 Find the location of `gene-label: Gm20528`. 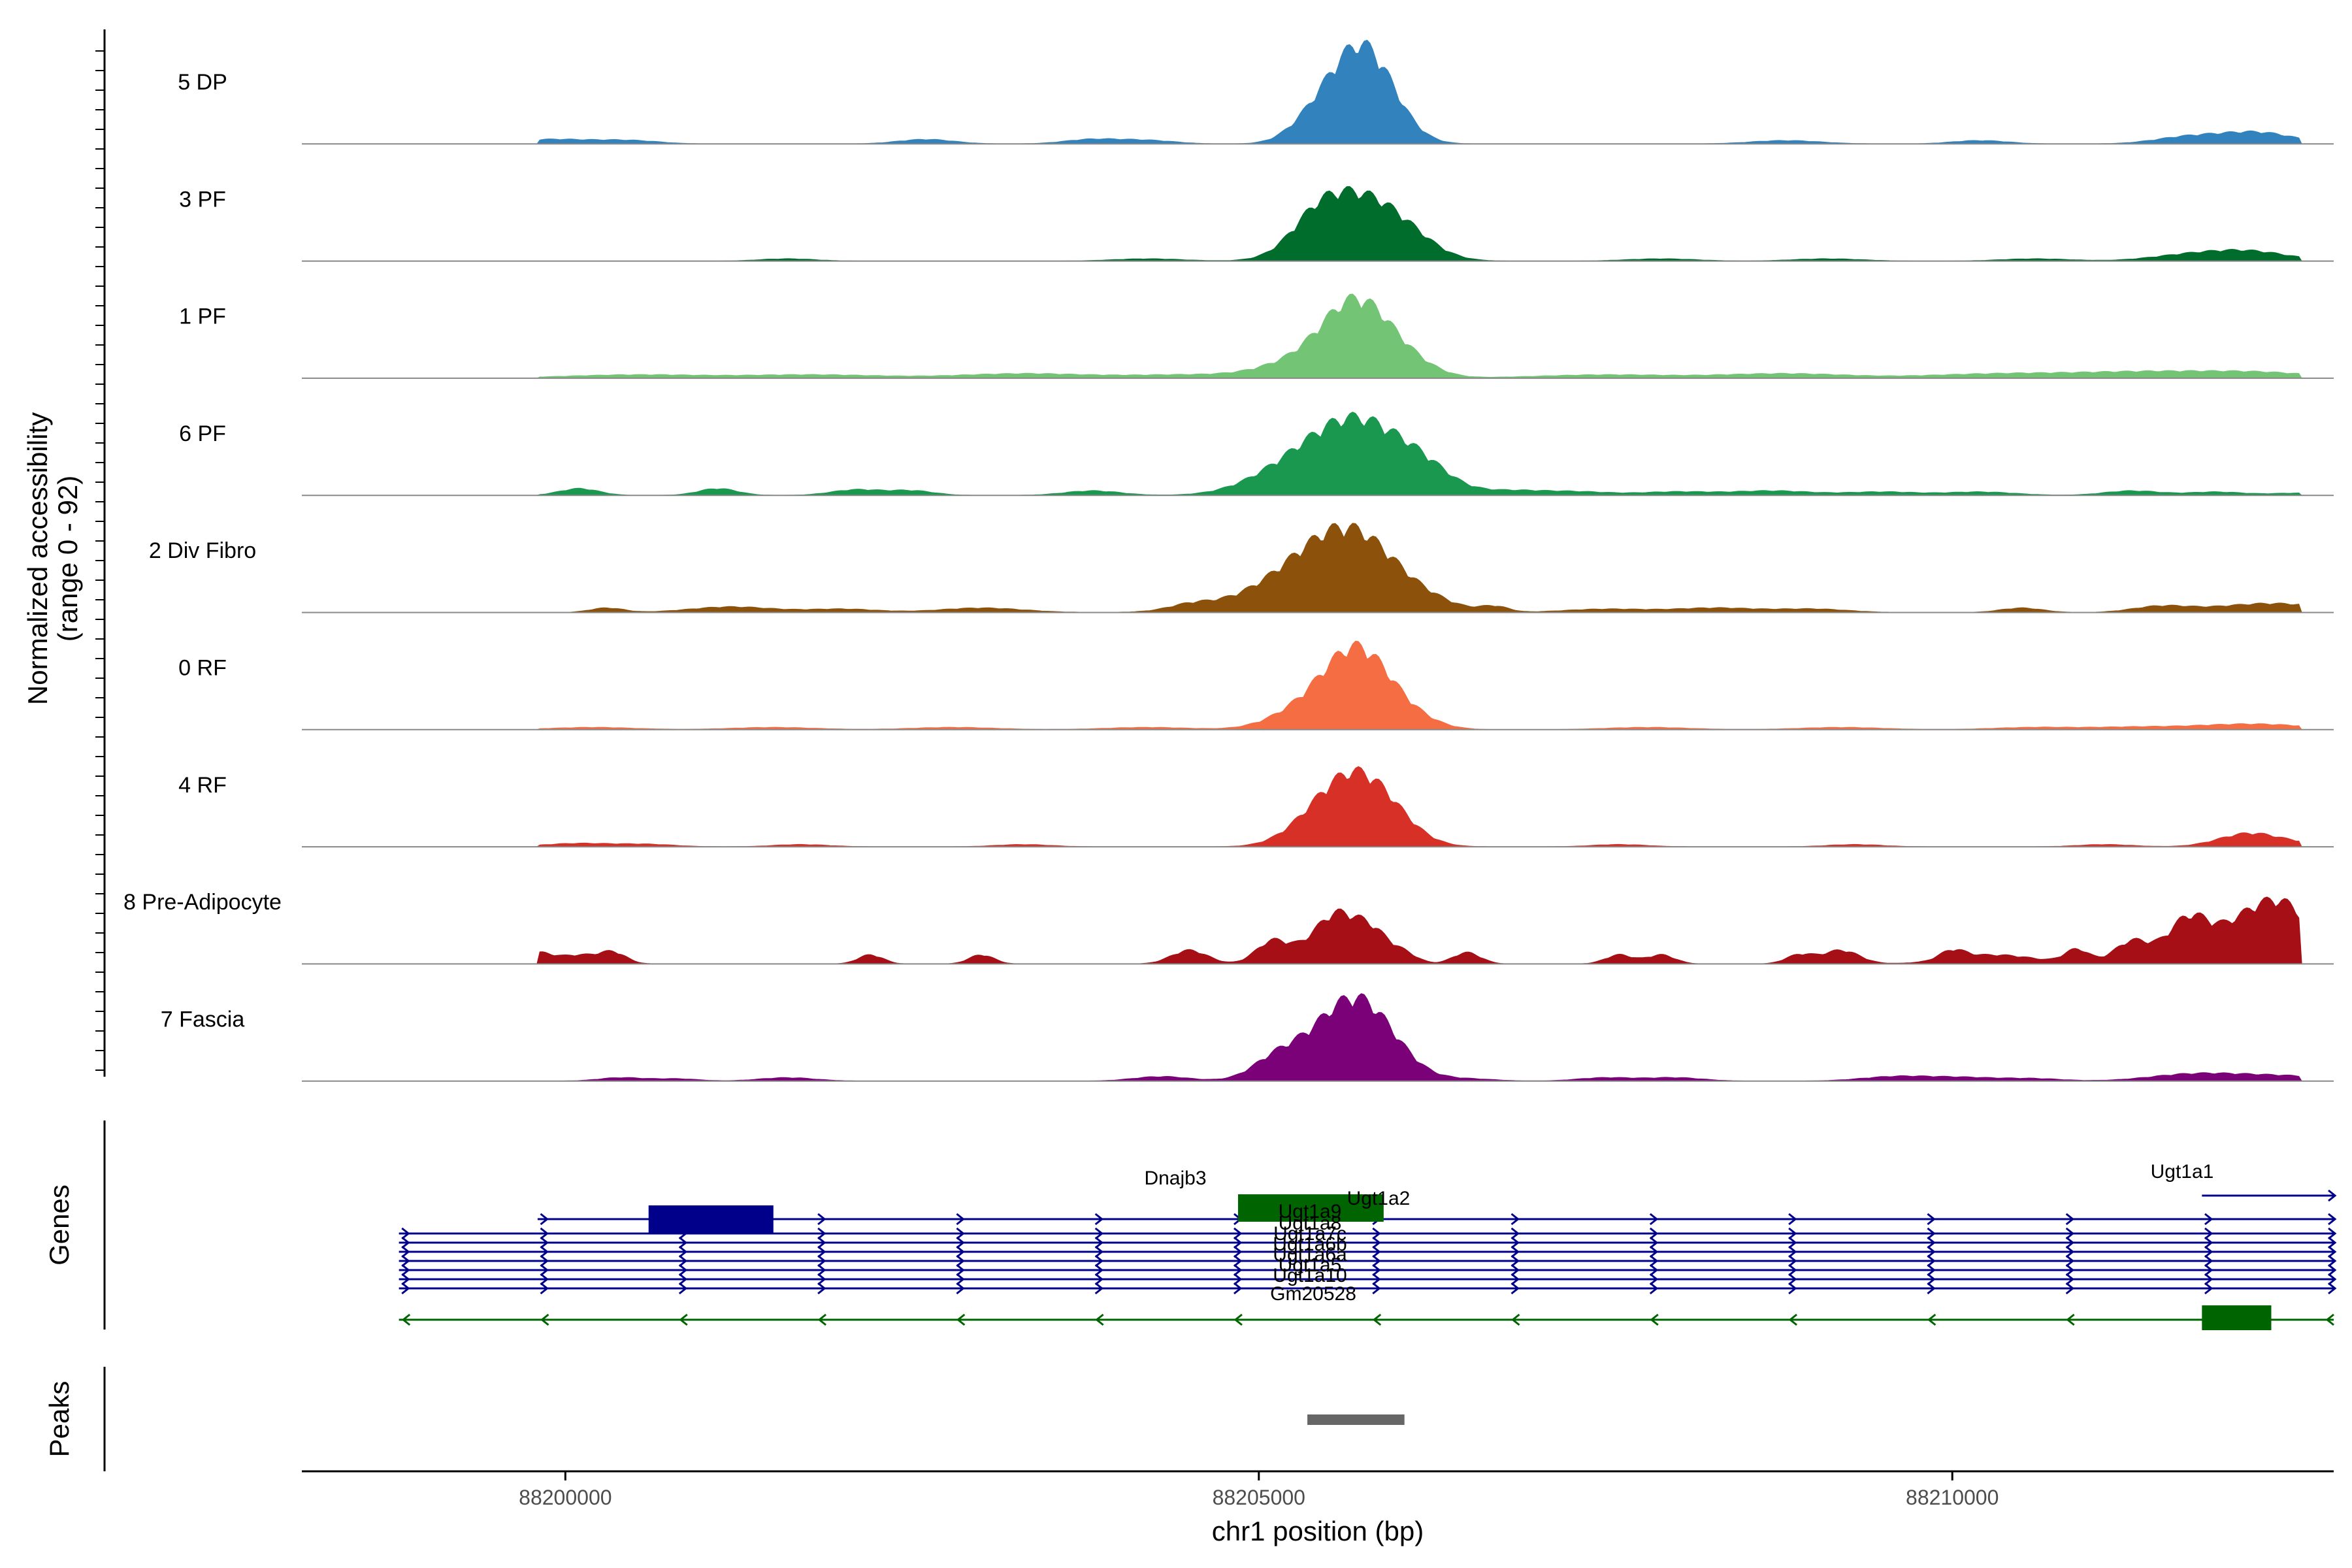

gene-label: Gm20528 is located at coordinates (1313, 1294).